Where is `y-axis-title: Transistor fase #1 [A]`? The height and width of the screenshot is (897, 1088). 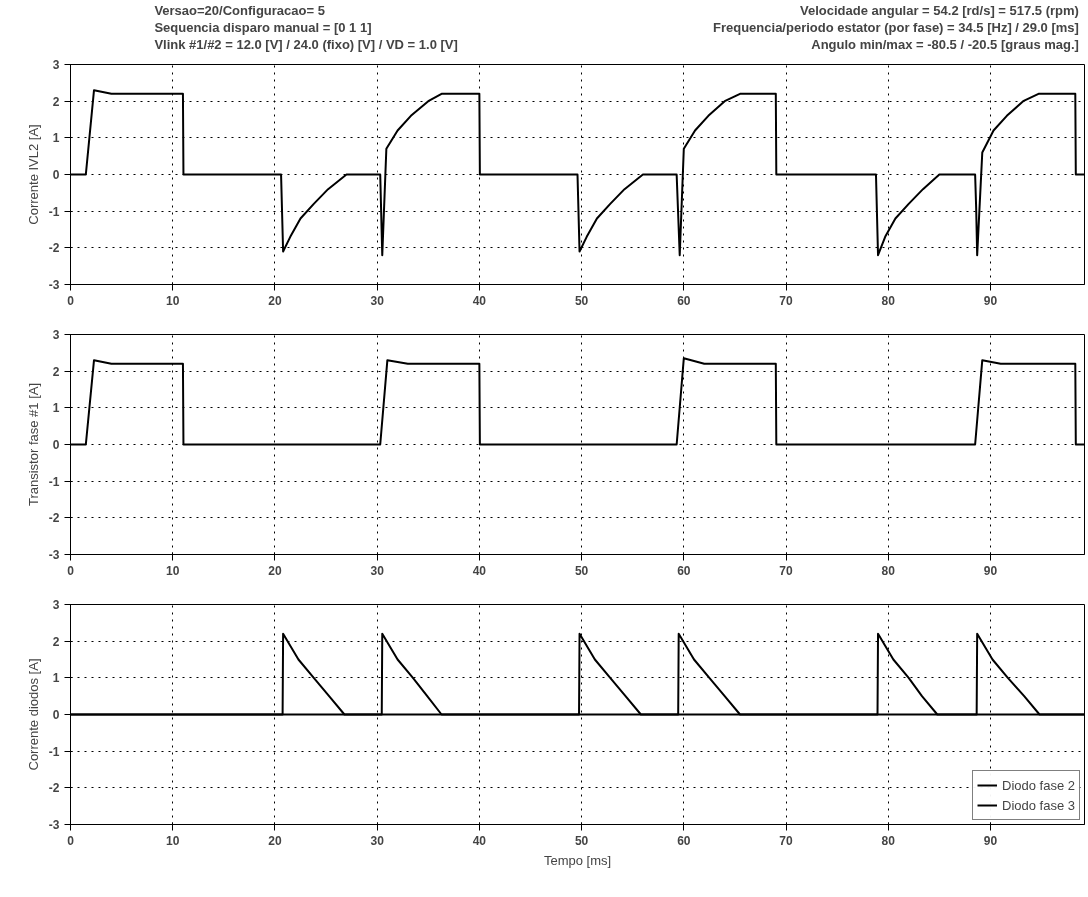
y-axis-title: Transistor fase #1 [A] is located at coordinates (33, 444).